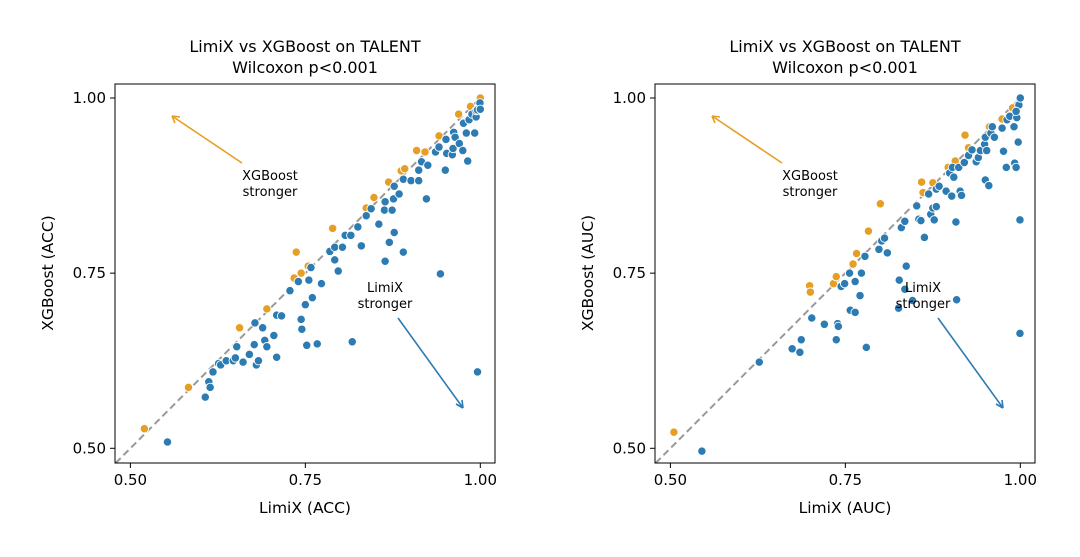 This screenshot has width=1080, height=557. What do you see at coordinates (89, 98) in the screenshot?
I see `y-tick-label: 1.00` at bounding box center [89, 98].